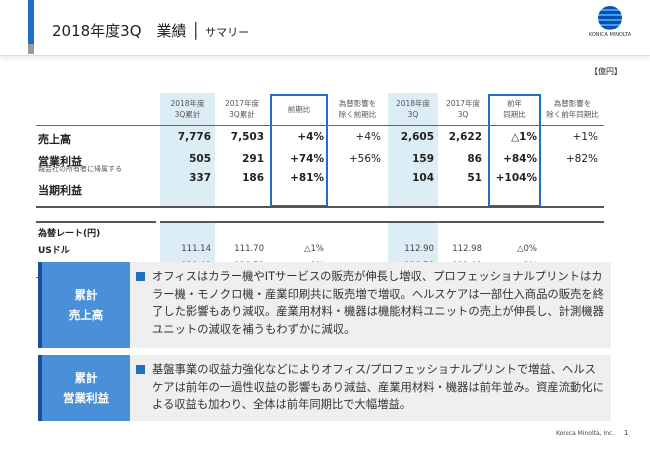 This screenshot has height=450, width=650. Describe the element at coordinates (474, 178) in the screenshot. I see `table-cell: 51` at that location.